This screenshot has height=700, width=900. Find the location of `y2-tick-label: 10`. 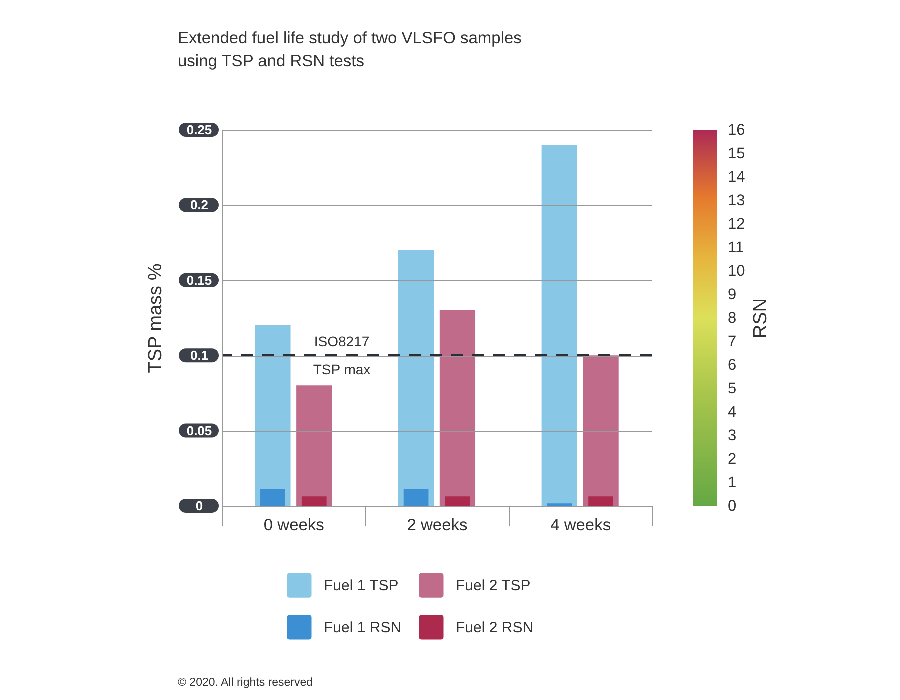

y2-tick-label: 10 is located at coordinates (737, 271).